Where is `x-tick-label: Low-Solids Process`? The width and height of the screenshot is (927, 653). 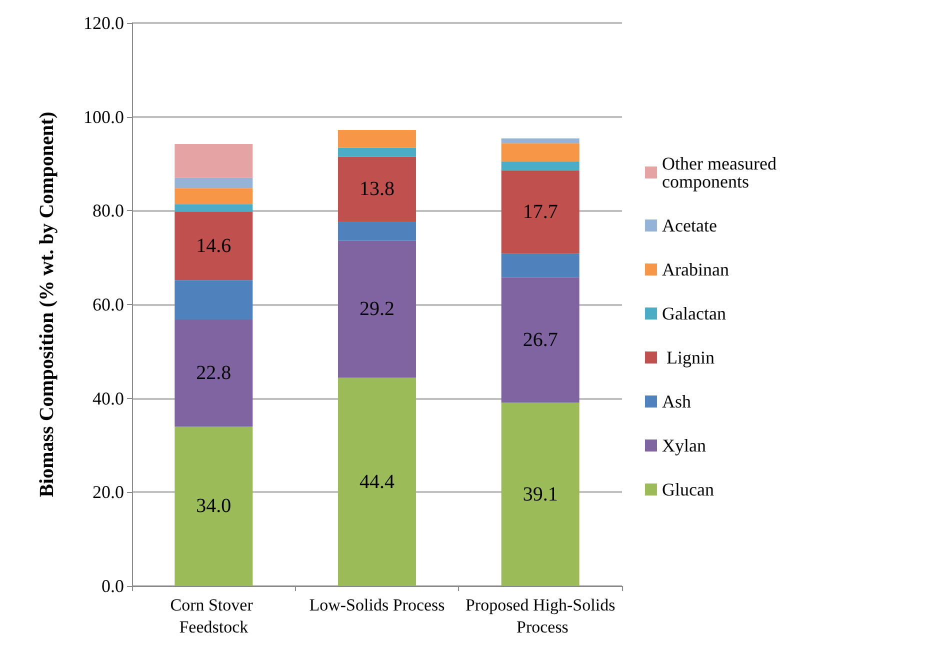
x-tick-label: Low-Solids Process is located at coordinates (377, 605).